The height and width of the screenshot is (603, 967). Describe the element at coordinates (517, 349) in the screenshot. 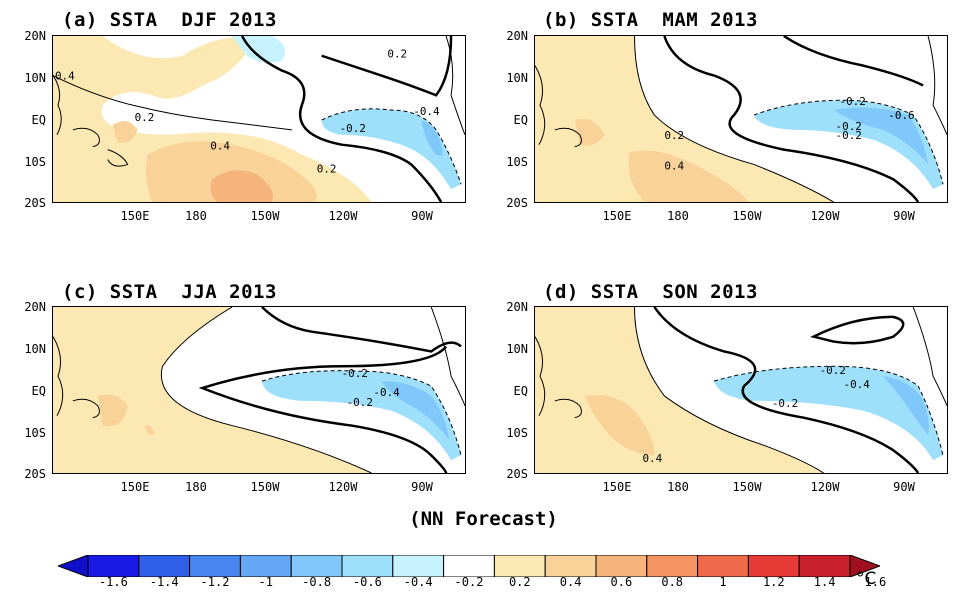

I see `y-tick-label: 10N` at that location.